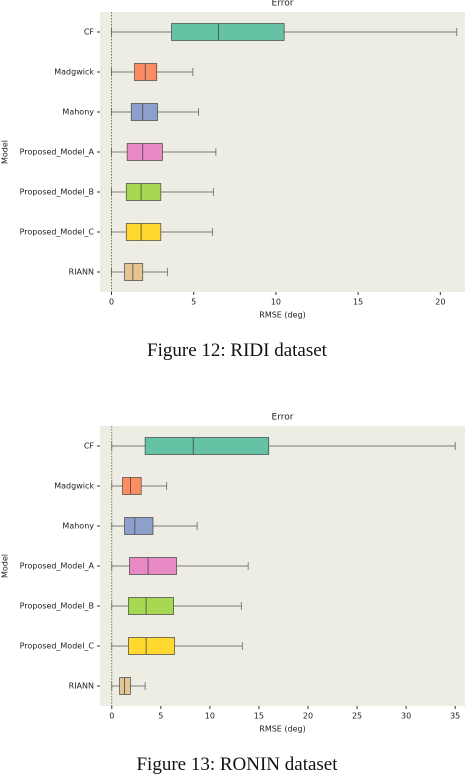 The width and height of the screenshot is (474, 778). What do you see at coordinates (406, 716) in the screenshot?
I see `x-tick-label: 30` at bounding box center [406, 716].